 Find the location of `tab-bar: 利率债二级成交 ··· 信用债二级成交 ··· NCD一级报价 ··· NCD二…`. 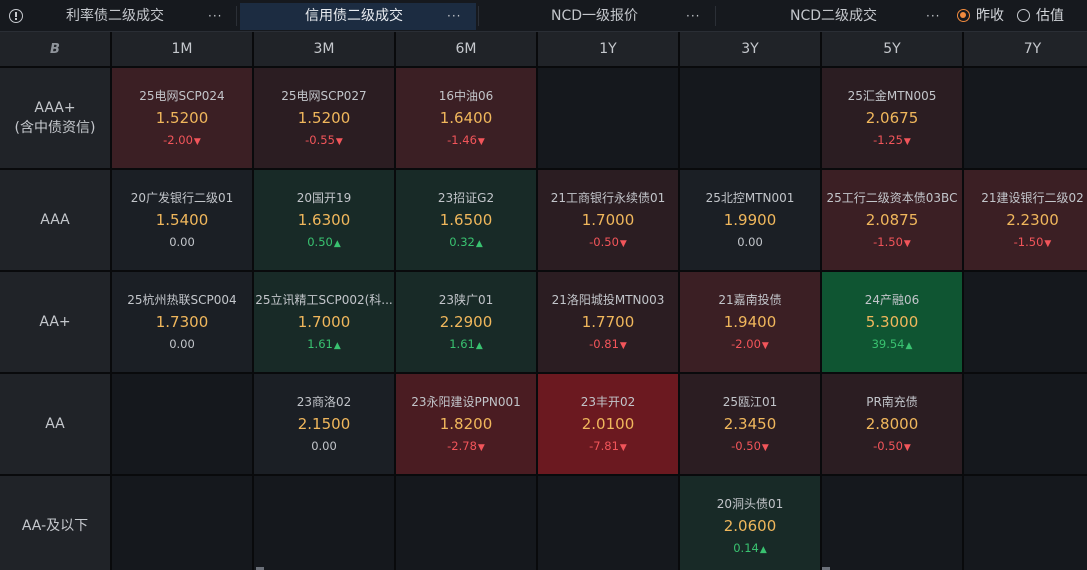

tab-bar: 利率债二级成交 ··· 信用债二级成交 ··· NCD一级报价 ··· NCD二… is located at coordinates (543, 16).